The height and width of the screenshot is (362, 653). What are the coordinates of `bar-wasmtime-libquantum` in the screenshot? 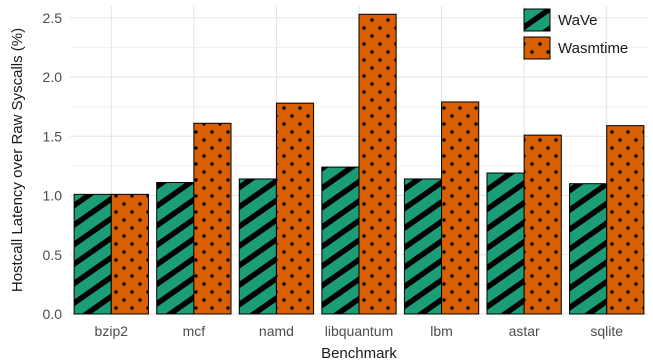 It's located at (377, 164).